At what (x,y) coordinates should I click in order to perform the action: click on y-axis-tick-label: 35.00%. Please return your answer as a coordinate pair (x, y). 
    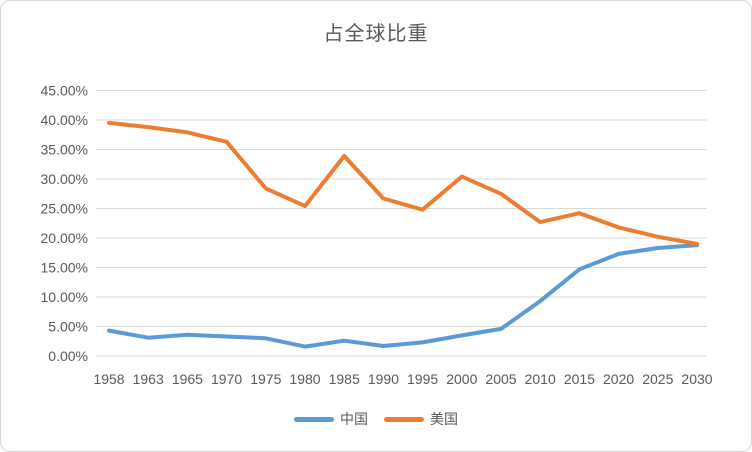
    Looking at the image, I should click on (64, 150).